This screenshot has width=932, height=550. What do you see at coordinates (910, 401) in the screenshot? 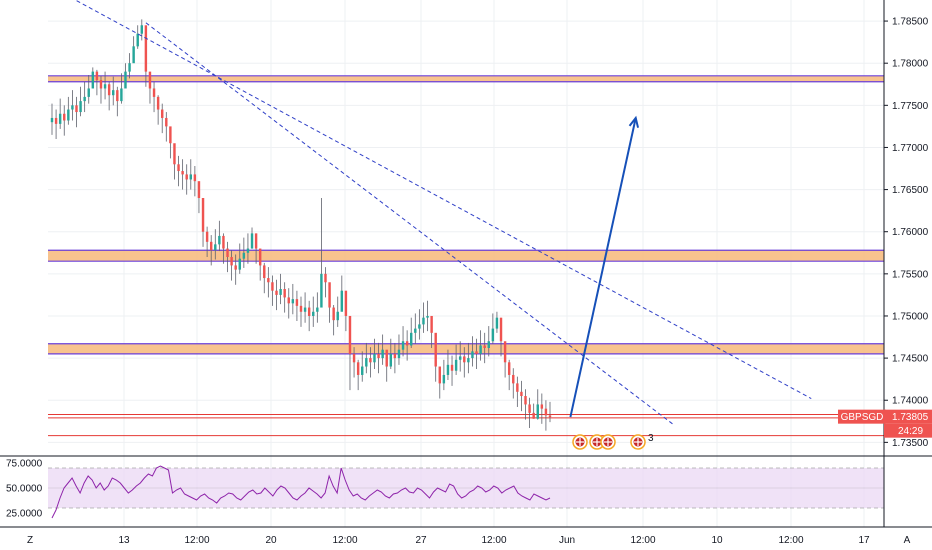
I see `price-tick-label-9: 1.74000` at bounding box center [910, 401].